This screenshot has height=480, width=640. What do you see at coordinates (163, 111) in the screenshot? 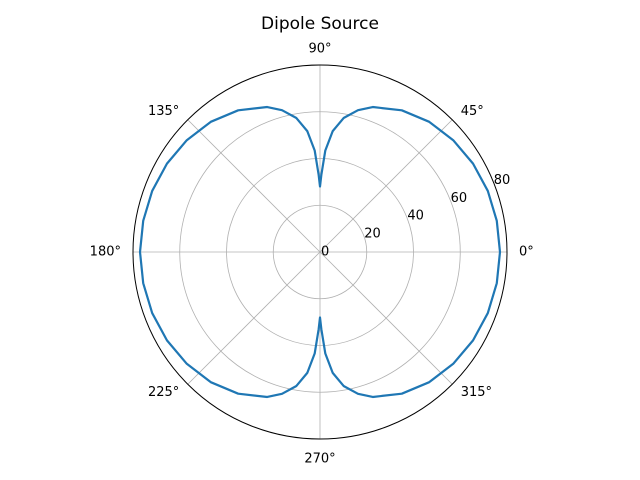
I see `angle-tick-label: 135°` at bounding box center [163, 111].